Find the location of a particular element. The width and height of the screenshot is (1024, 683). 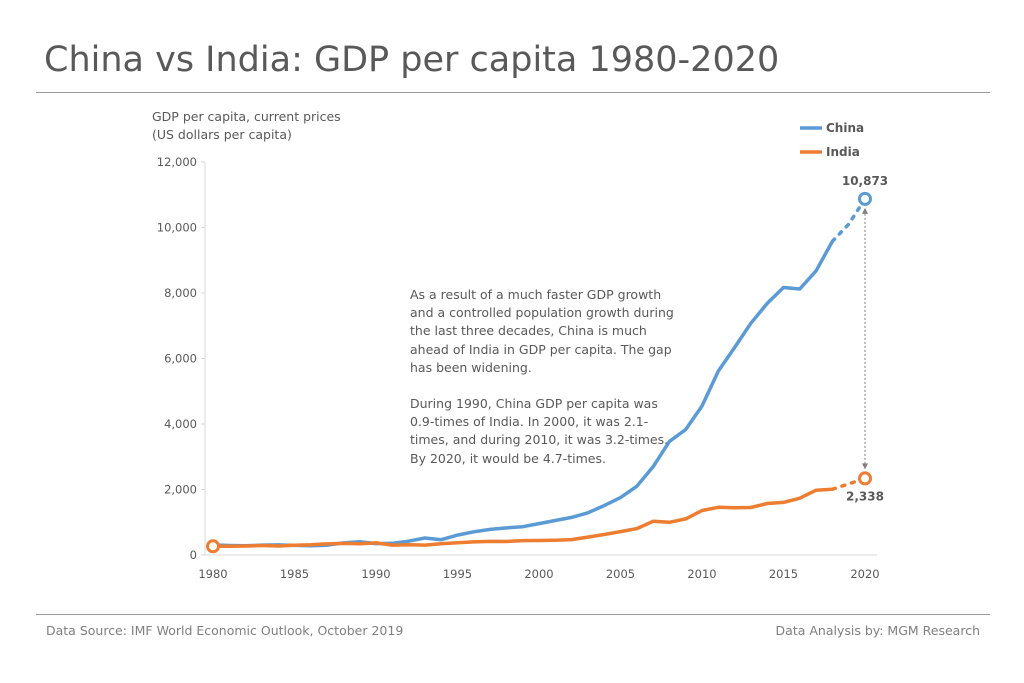

x-tick-label: 2005 is located at coordinates (620, 574).